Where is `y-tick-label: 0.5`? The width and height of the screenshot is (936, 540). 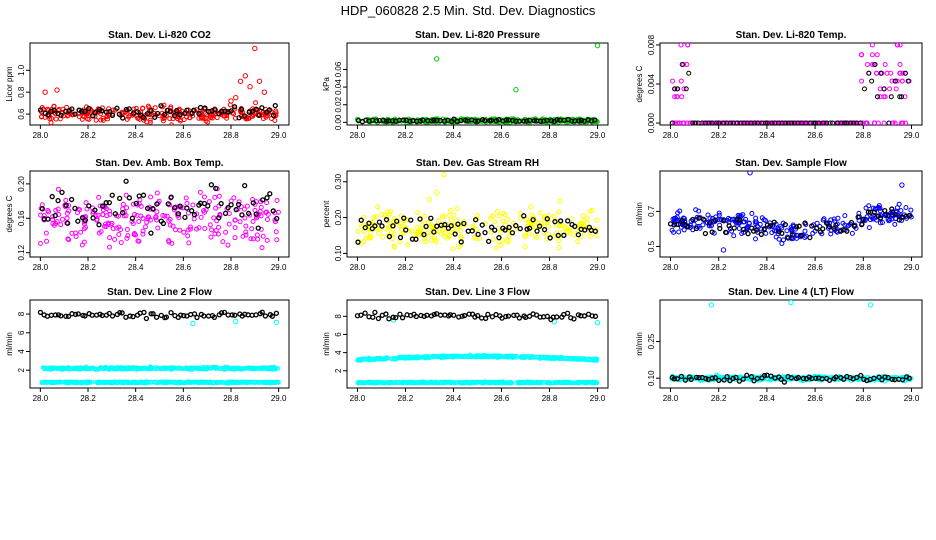
y-tick-label: 0.5 is located at coordinates (651, 246).